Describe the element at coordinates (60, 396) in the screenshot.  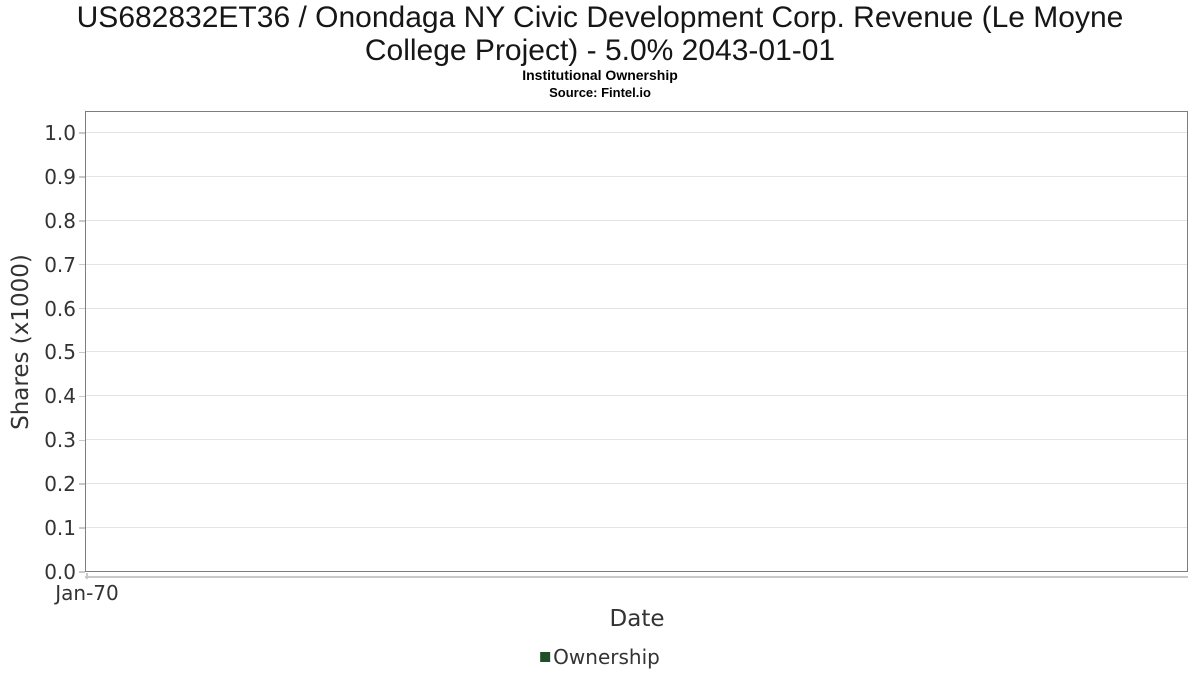
I see `y-axis-tick-label: 0.4` at that location.